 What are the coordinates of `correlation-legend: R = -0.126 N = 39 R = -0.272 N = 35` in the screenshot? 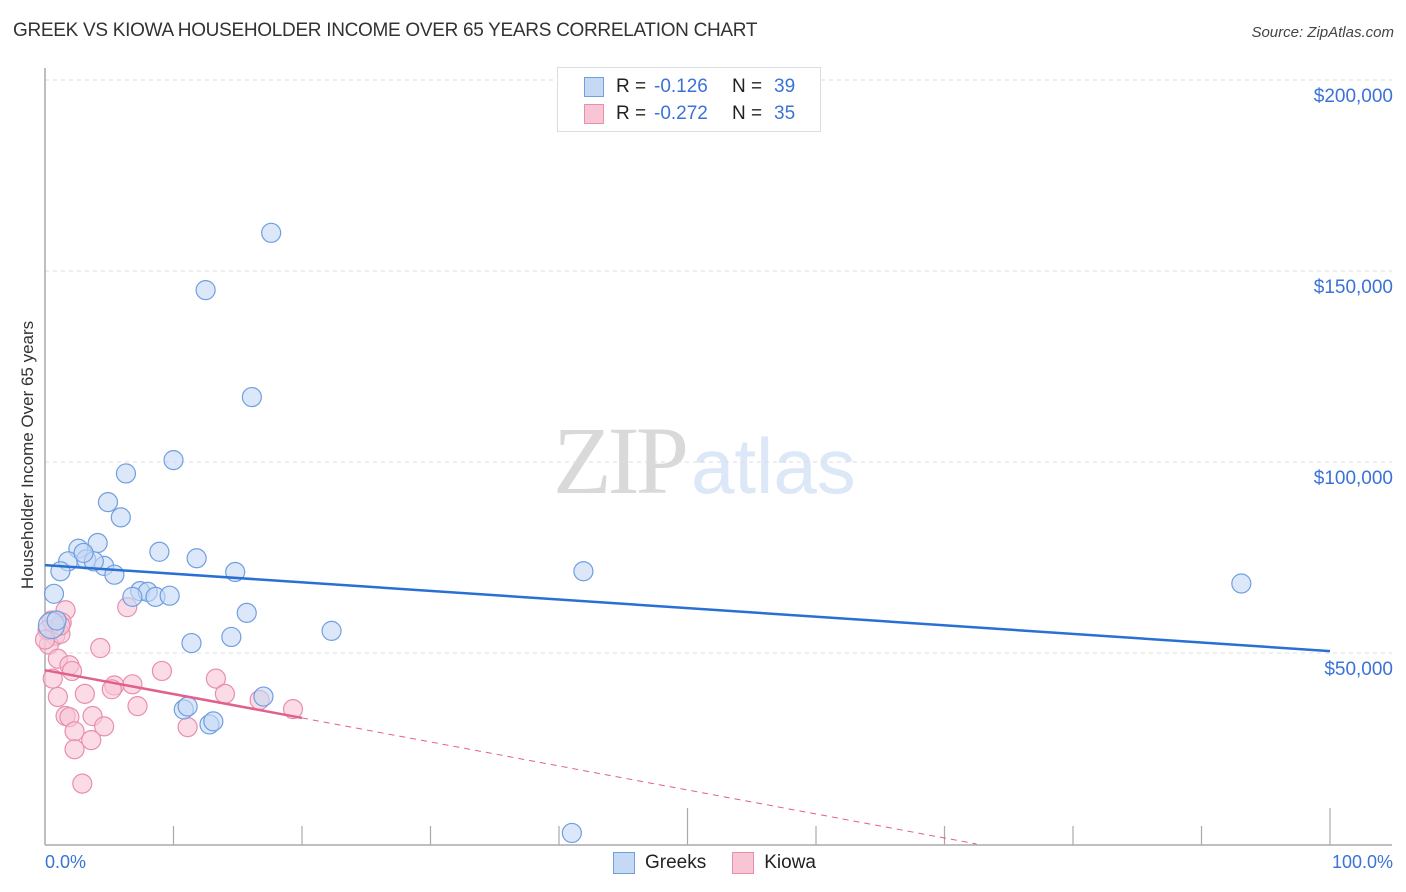 It's located at (689, 99).